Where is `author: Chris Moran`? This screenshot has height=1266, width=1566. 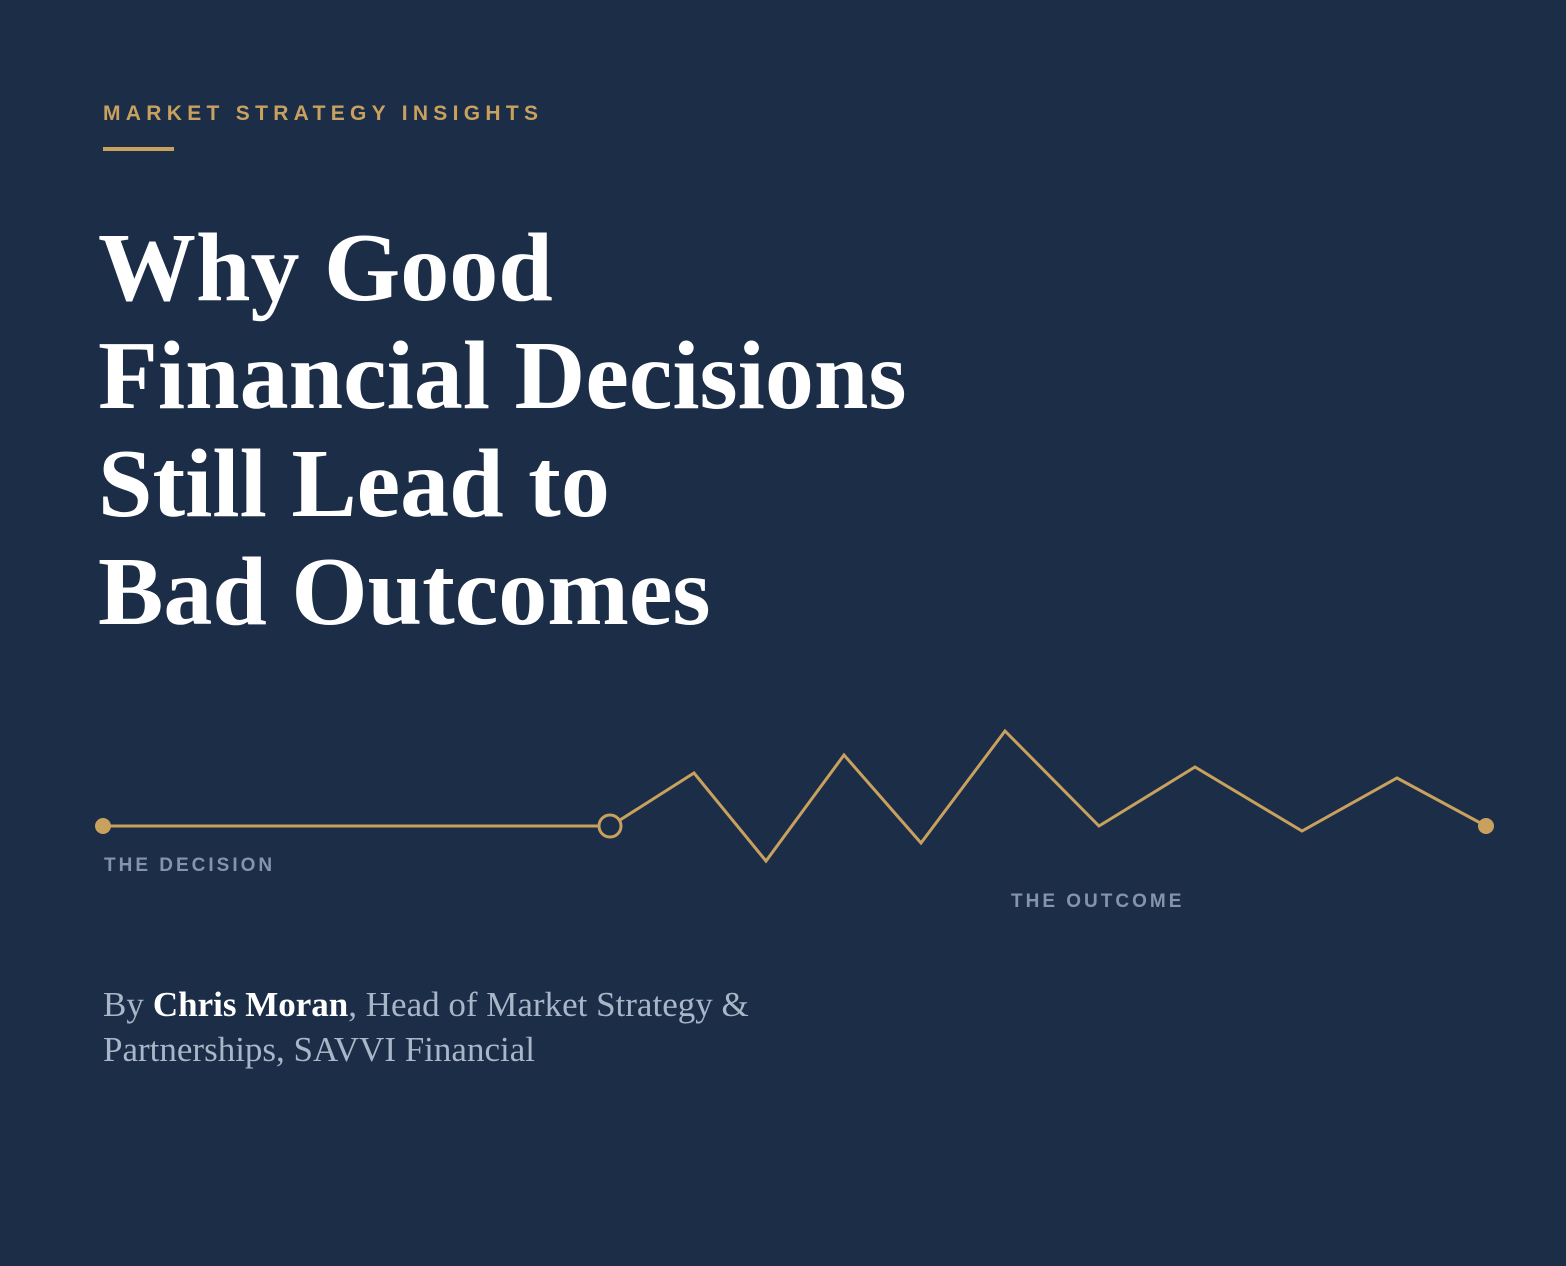
author: Chris Moran is located at coordinates (250, 1004).